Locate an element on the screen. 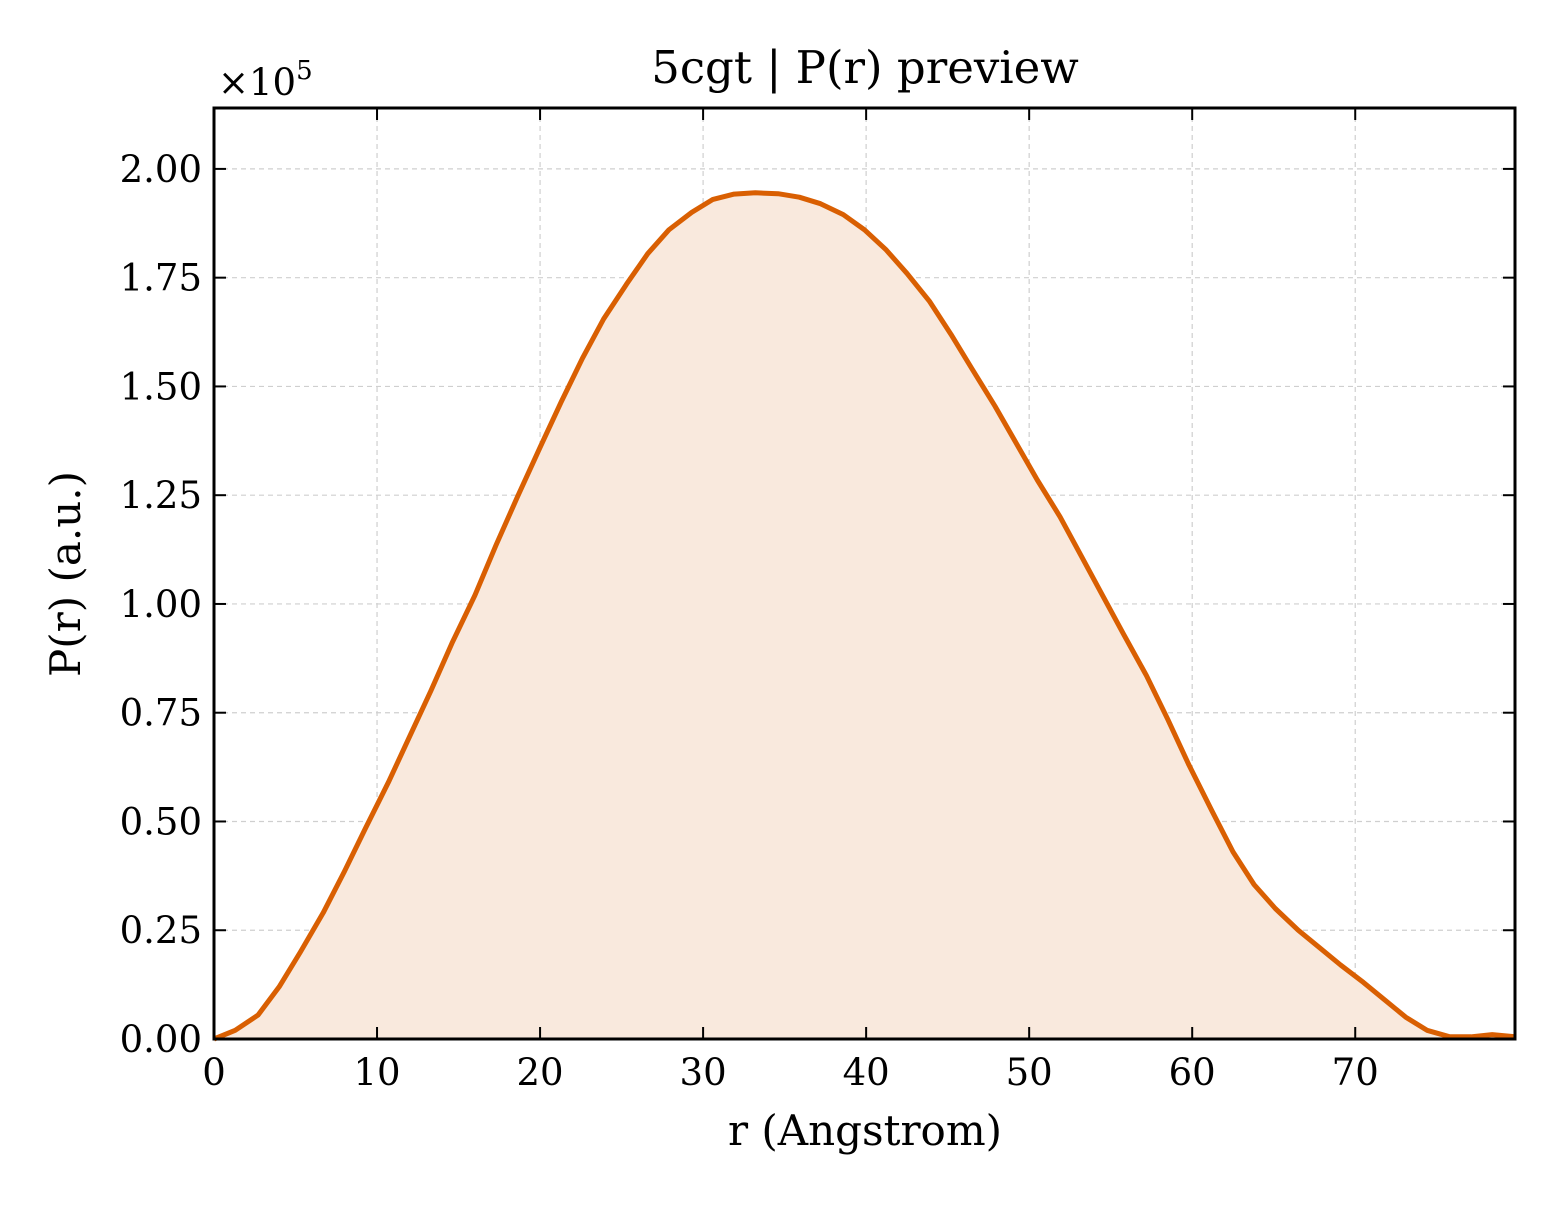  y-tick-label: 1.75 is located at coordinates (161, 278).